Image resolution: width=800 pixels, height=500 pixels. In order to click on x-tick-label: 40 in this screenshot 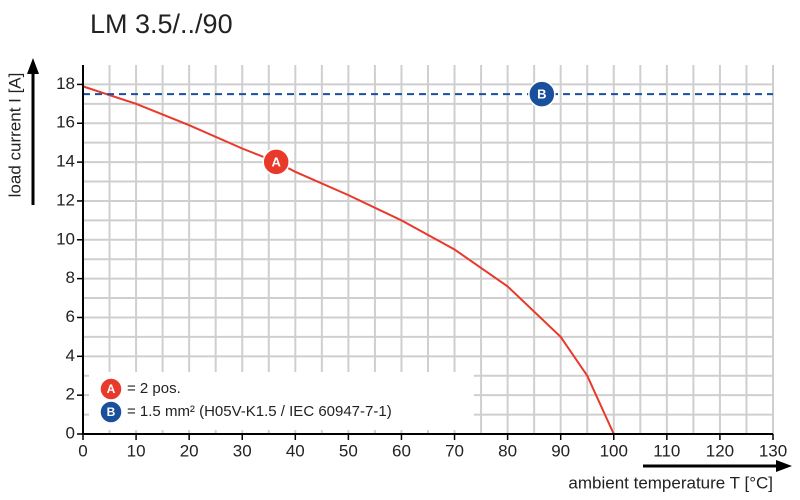, I will do `click(295, 450)`.